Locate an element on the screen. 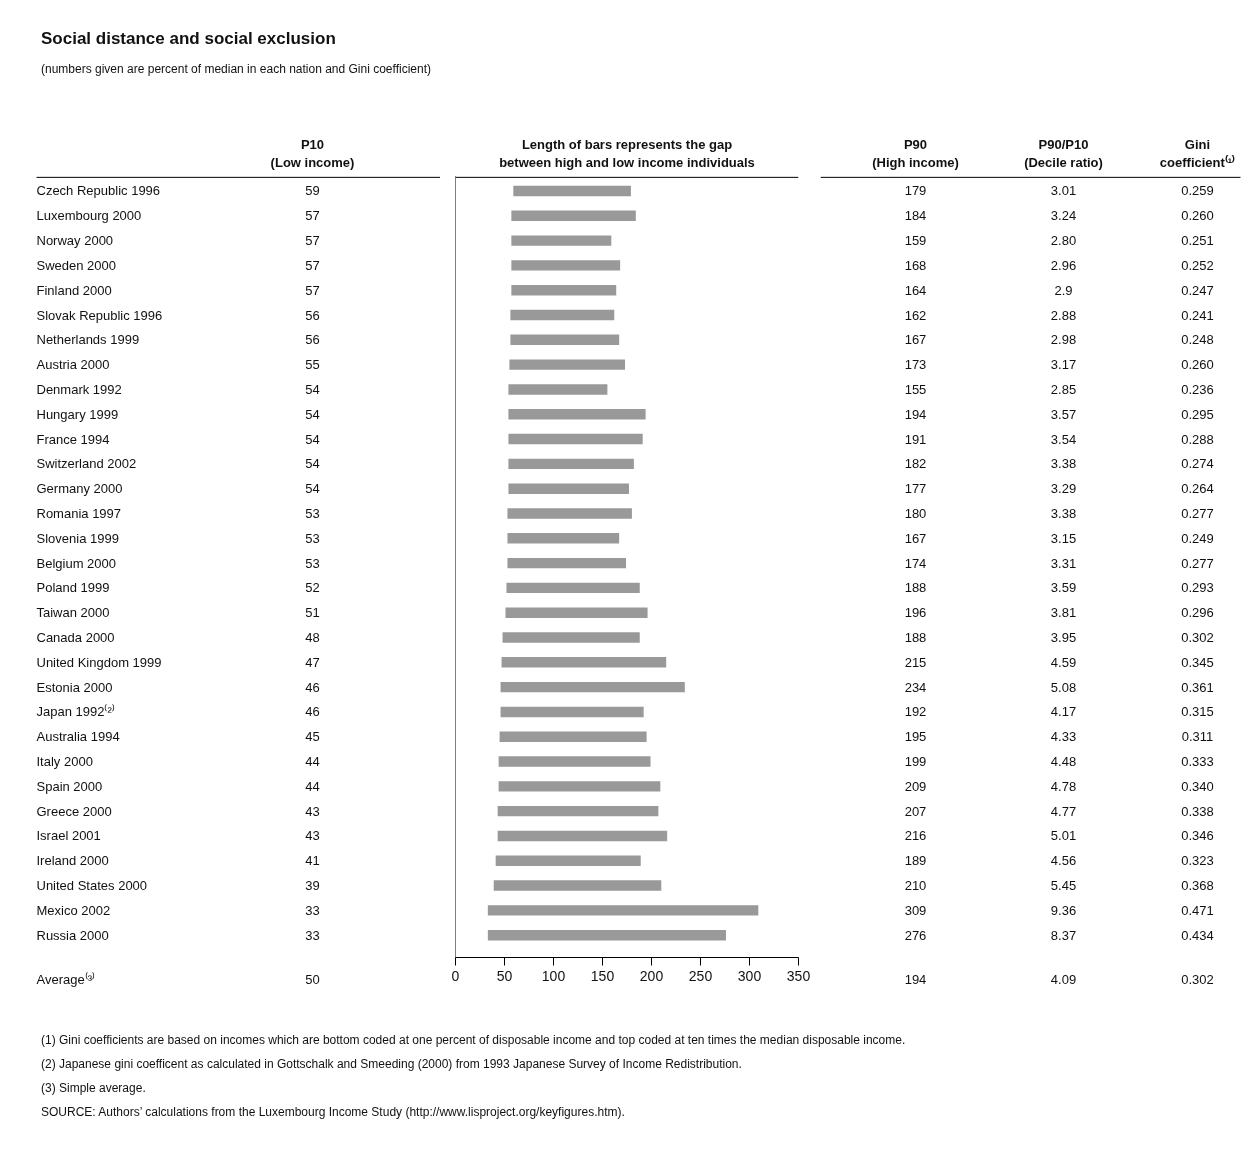 The image size is (1260, 1167). category-label: Average⁽³⁾ is located at coordinates (66, 980).